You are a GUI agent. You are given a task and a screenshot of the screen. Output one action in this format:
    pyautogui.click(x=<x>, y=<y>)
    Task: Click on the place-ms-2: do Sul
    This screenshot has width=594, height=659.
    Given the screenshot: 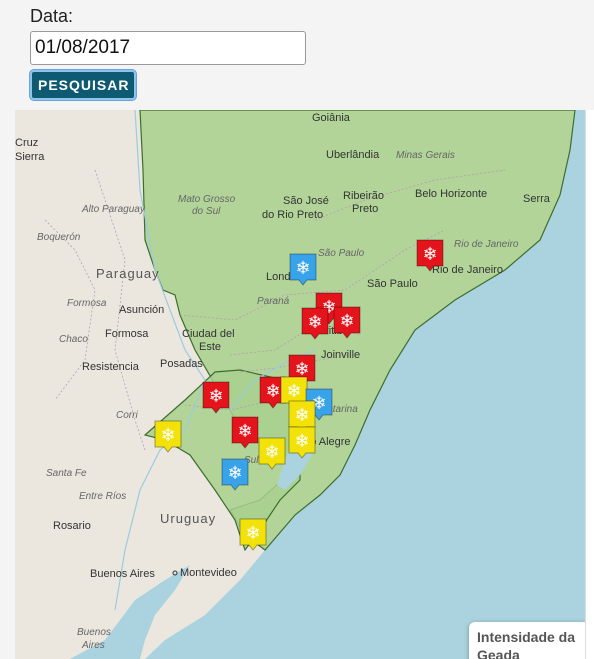 What is the action you would take?
    pyautogui.click(x=206, y=211)
    